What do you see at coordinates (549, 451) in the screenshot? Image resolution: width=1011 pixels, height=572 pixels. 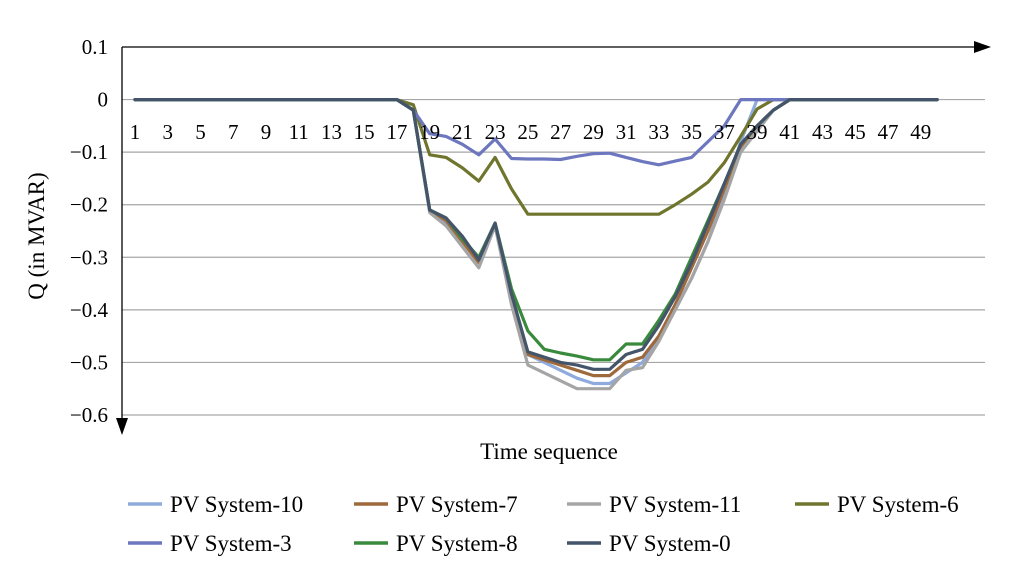 I see `x-axis-title: Time sequence` at bounding box center [549, 451].